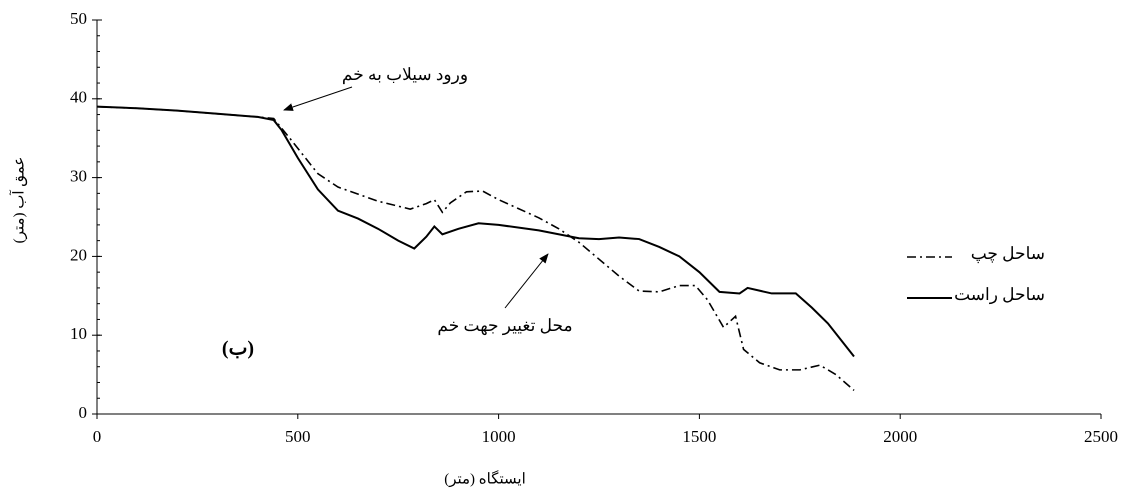 The image size is (1127, 488). Describe the element at coordinates (78, 18) in the screenshot. I see `y-tick-label: 50` at that location.